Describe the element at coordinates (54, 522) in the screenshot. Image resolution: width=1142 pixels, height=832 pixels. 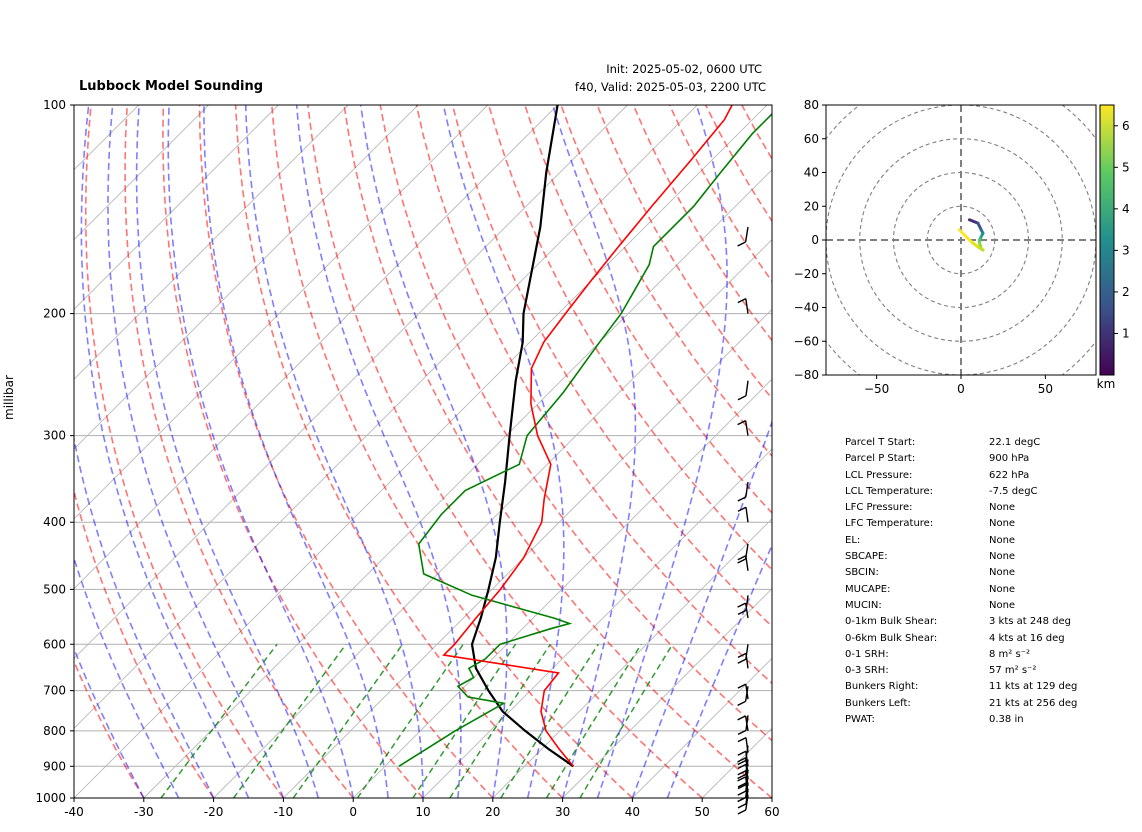
I see `y-tick-label: 400` at that location.